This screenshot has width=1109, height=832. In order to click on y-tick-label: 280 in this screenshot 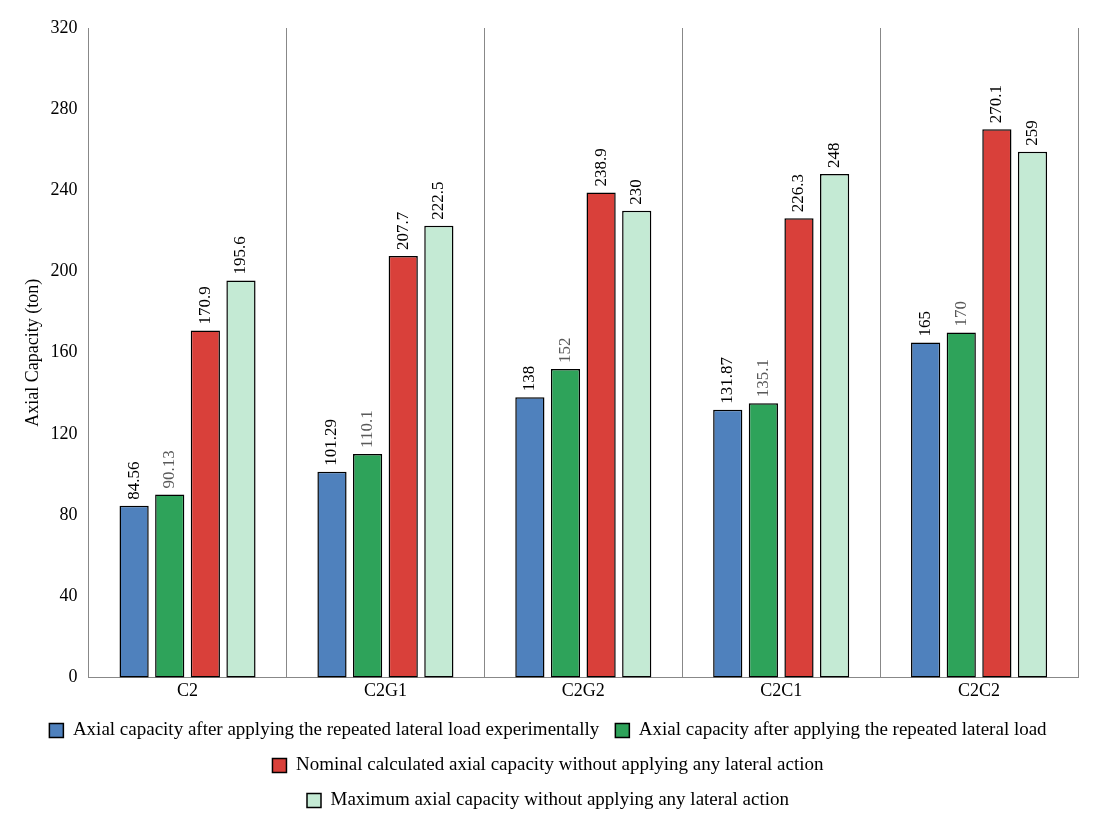, I will do `click(64, 107)`.